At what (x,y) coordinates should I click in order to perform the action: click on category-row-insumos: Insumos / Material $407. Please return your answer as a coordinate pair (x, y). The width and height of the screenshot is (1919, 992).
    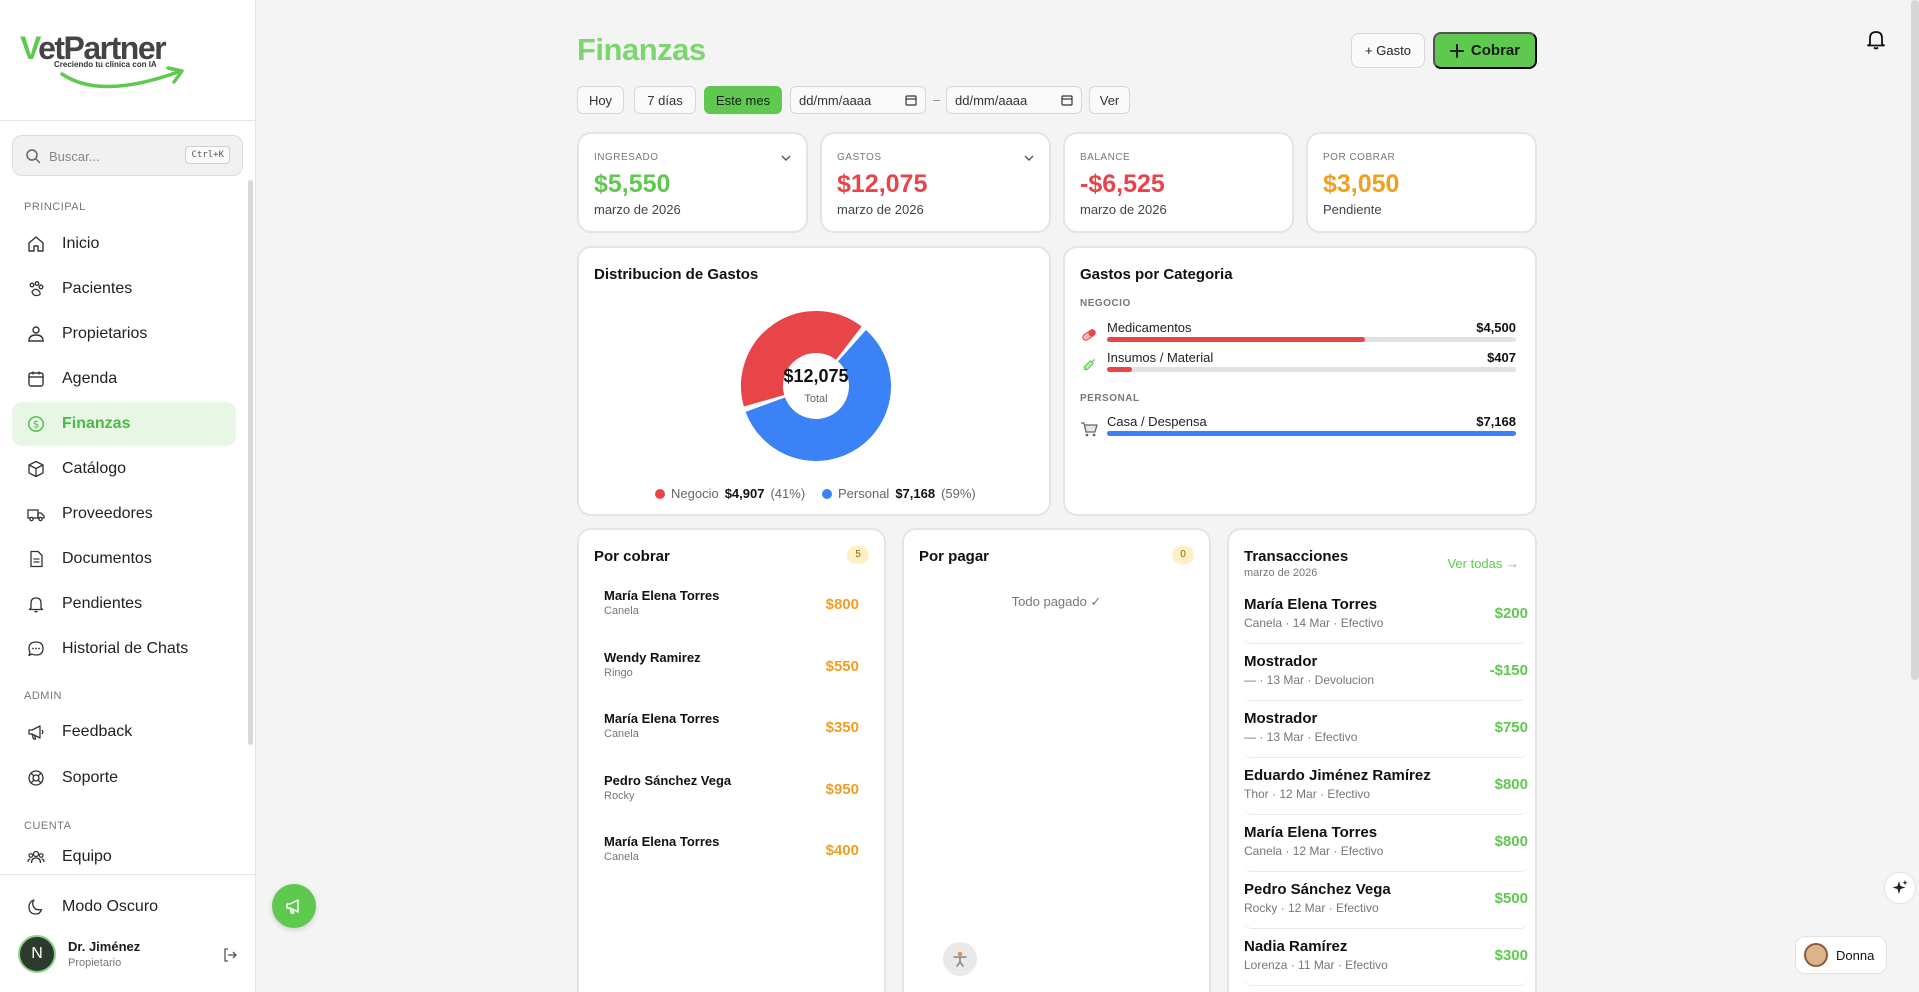
    Looking at the image, I should click on (1298, 365).